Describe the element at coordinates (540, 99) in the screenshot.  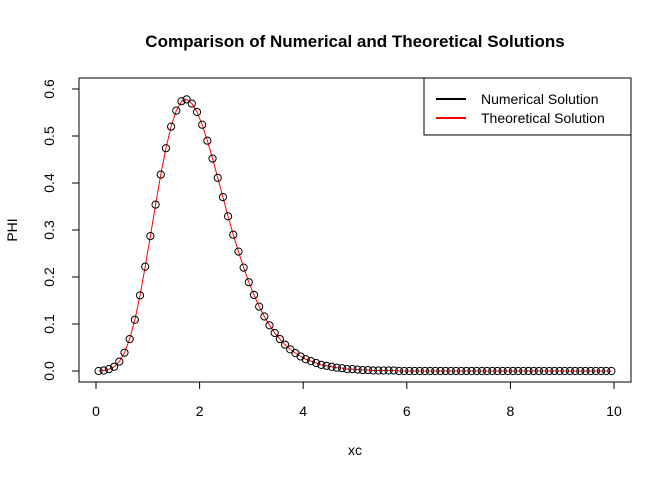
I see `legend-label-numerical: Numerical Solution` at that location.